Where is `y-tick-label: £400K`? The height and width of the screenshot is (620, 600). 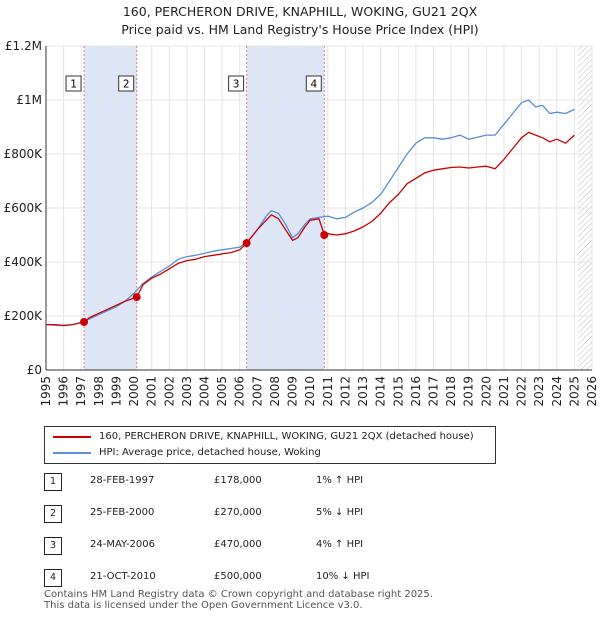 y-tick-label: £400K is located at coordinates (24, 262).